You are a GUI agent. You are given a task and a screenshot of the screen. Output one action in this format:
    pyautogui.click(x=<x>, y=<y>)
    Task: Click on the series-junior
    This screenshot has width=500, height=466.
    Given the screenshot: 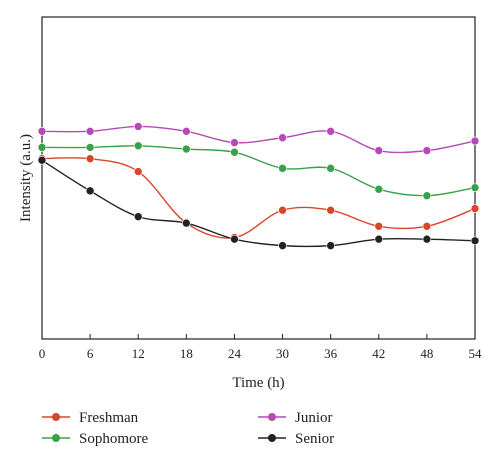 What is the action you would take?
    pyautogui.click(x=258, y=138)
    